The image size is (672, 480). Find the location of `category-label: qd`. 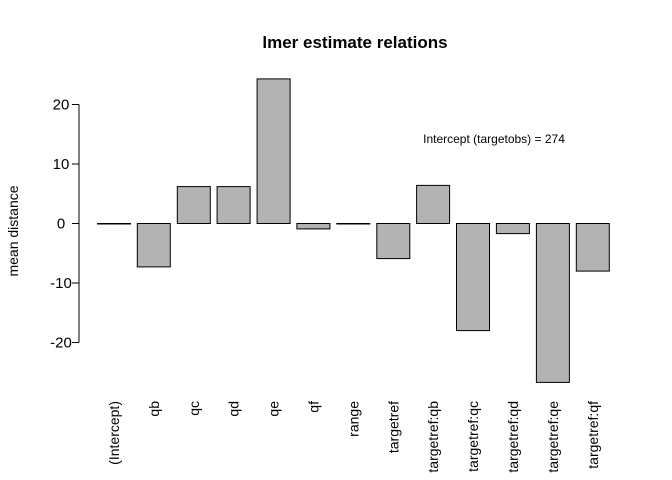

category-label: qd is located at coordinates (234, 409).